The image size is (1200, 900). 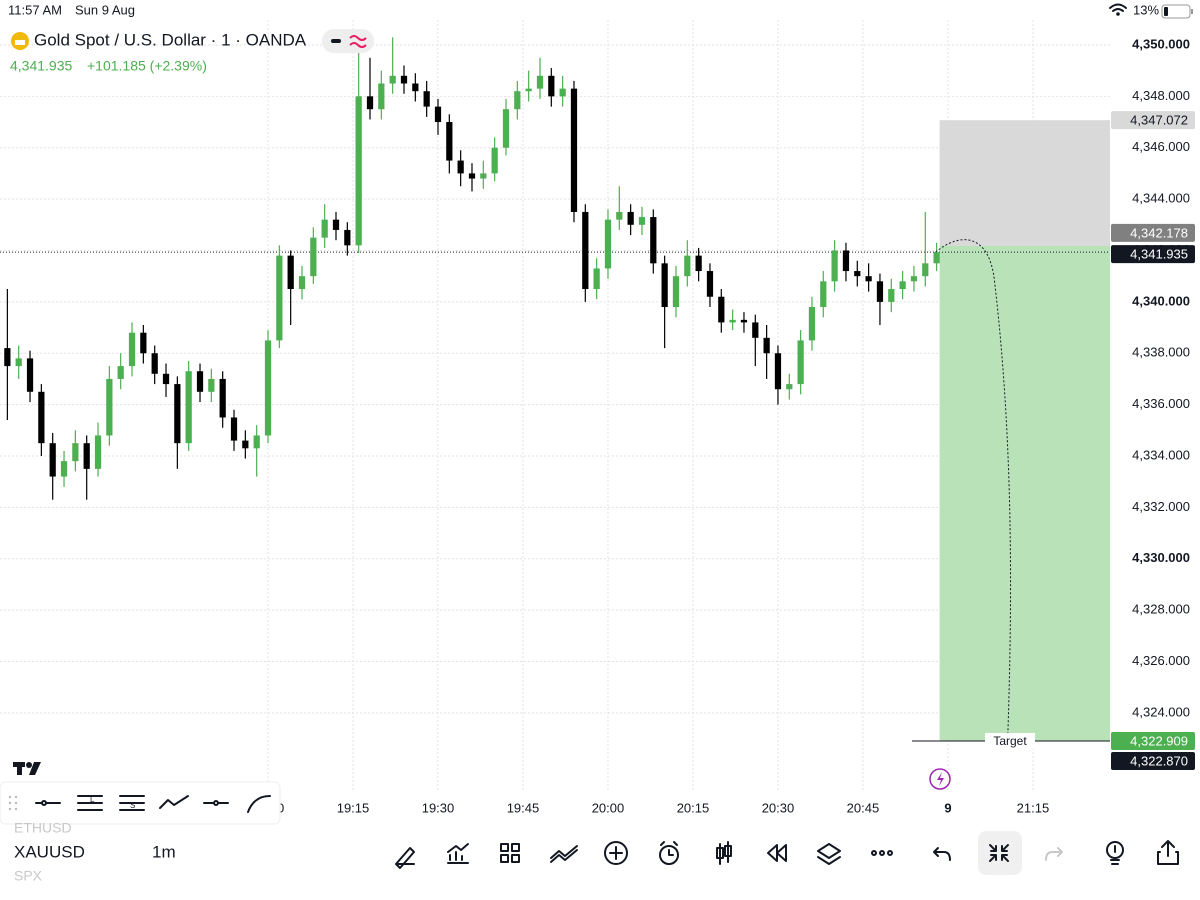 I want to click on y-tick-label: 4,334.000, so click(x=1161, y=454).